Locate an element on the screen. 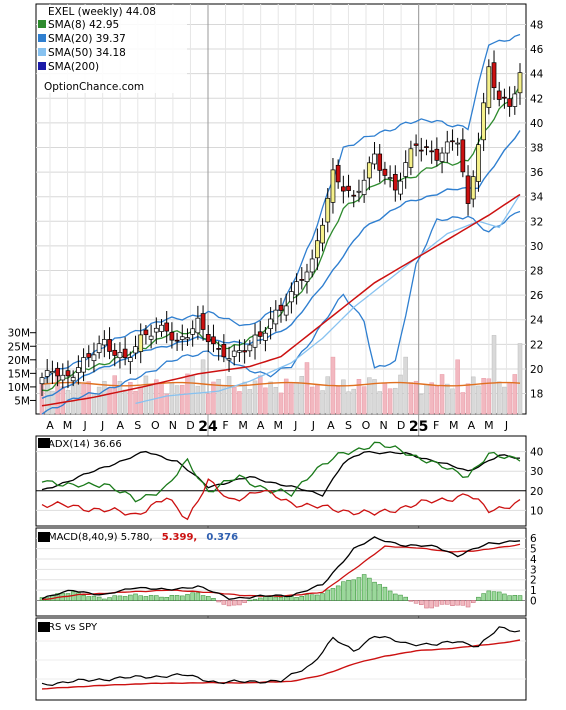 The image size is (566, 710). macd-histogram-value: 0.376 is located at coordinates (222, 537).